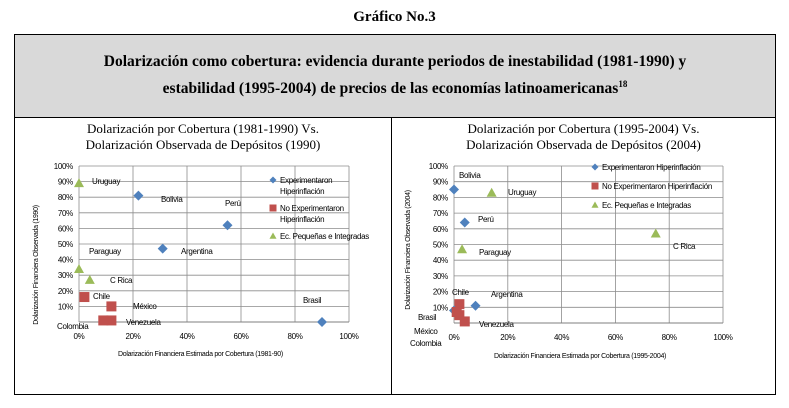  I want to click on chart-right-point-label: Argentina, so click(507, 294).